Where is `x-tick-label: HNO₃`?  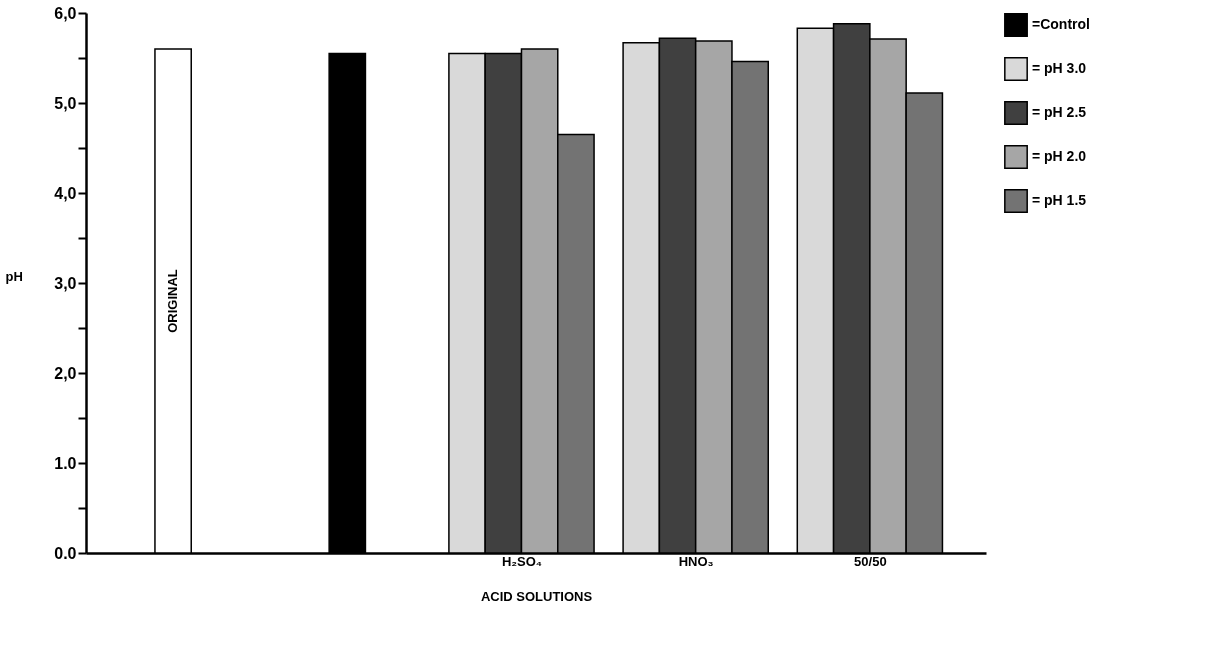 x-tick-label: HNO₃ is located at coordinates (696, 561).